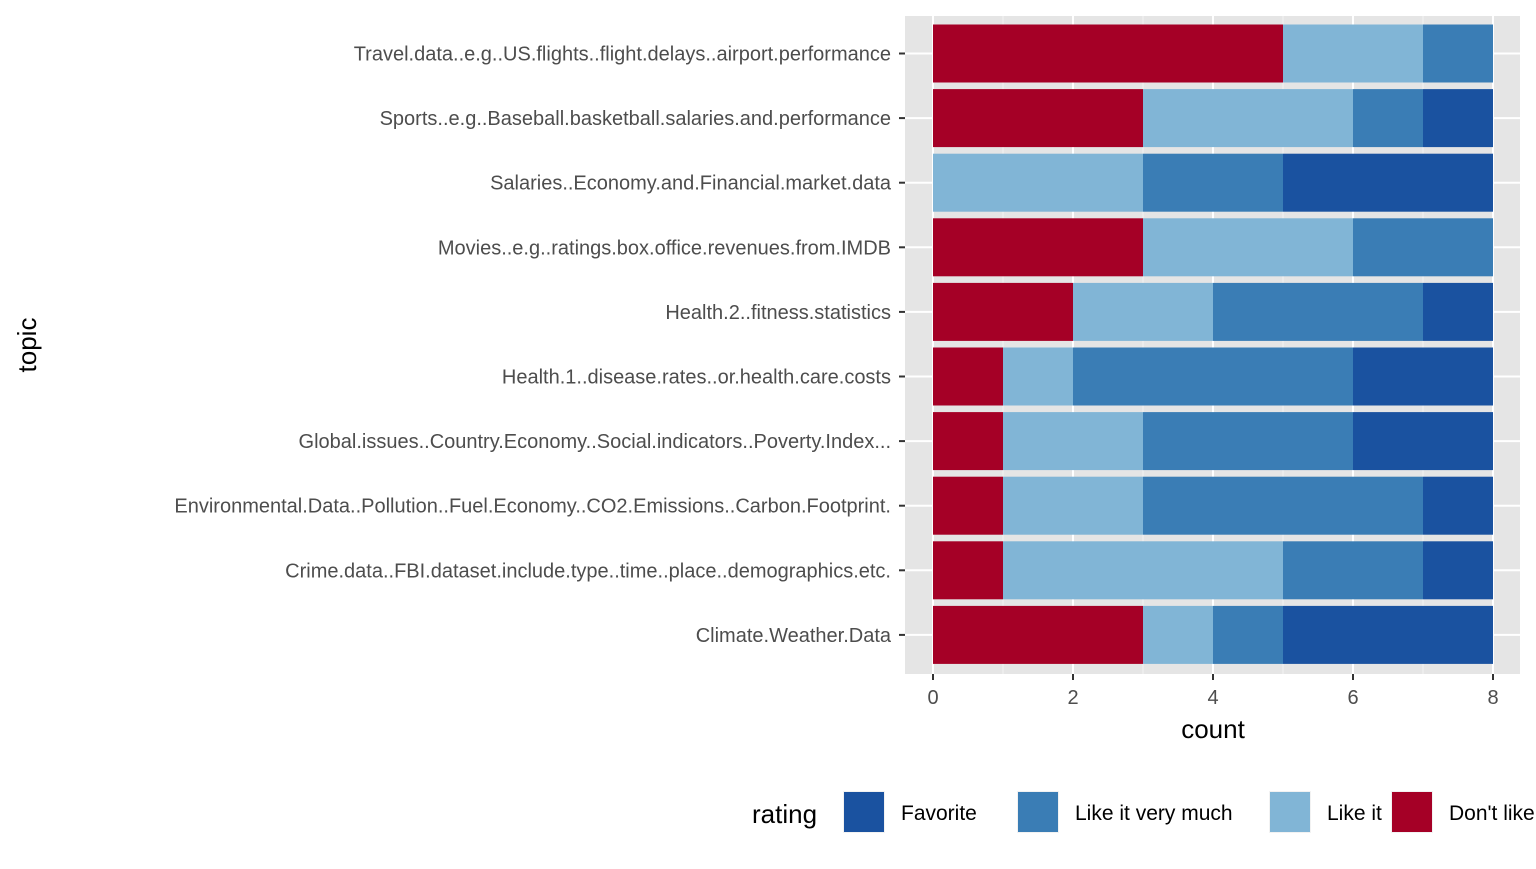 The image size is (1536, 869). Describe the element at coordinates (1154, 813) in the screenshot. I see `legend-label: Like it very much` at that location.